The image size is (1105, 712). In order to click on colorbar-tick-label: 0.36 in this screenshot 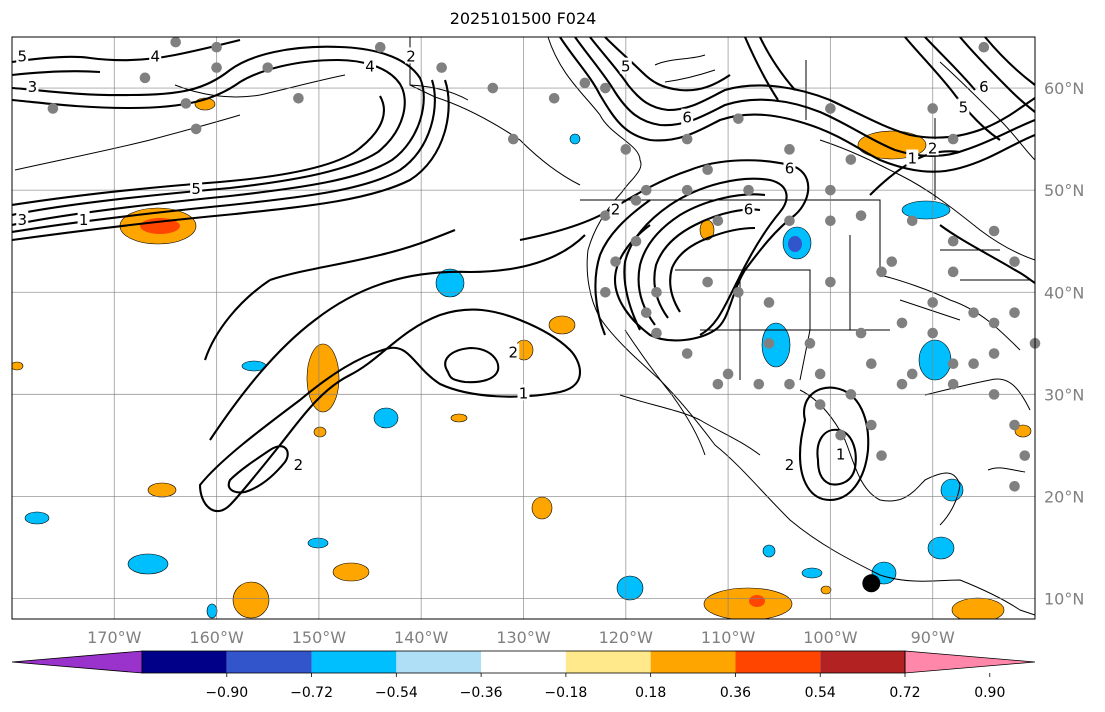, I will do `click(735, 693)`.